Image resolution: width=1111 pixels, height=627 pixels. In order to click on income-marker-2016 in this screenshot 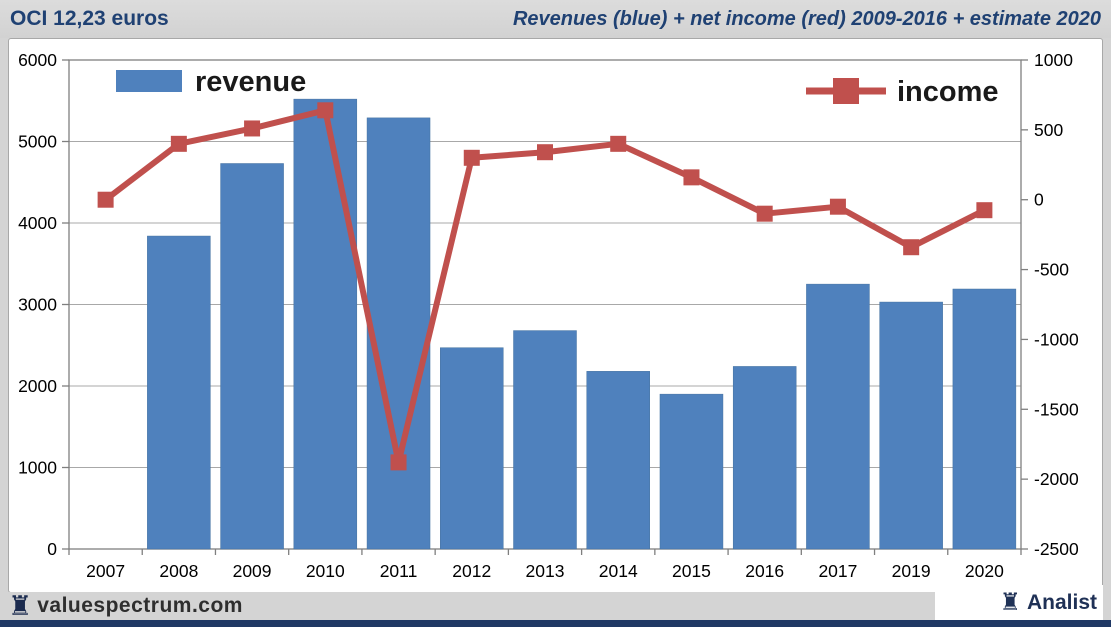, I will do `click(764, 213)`.